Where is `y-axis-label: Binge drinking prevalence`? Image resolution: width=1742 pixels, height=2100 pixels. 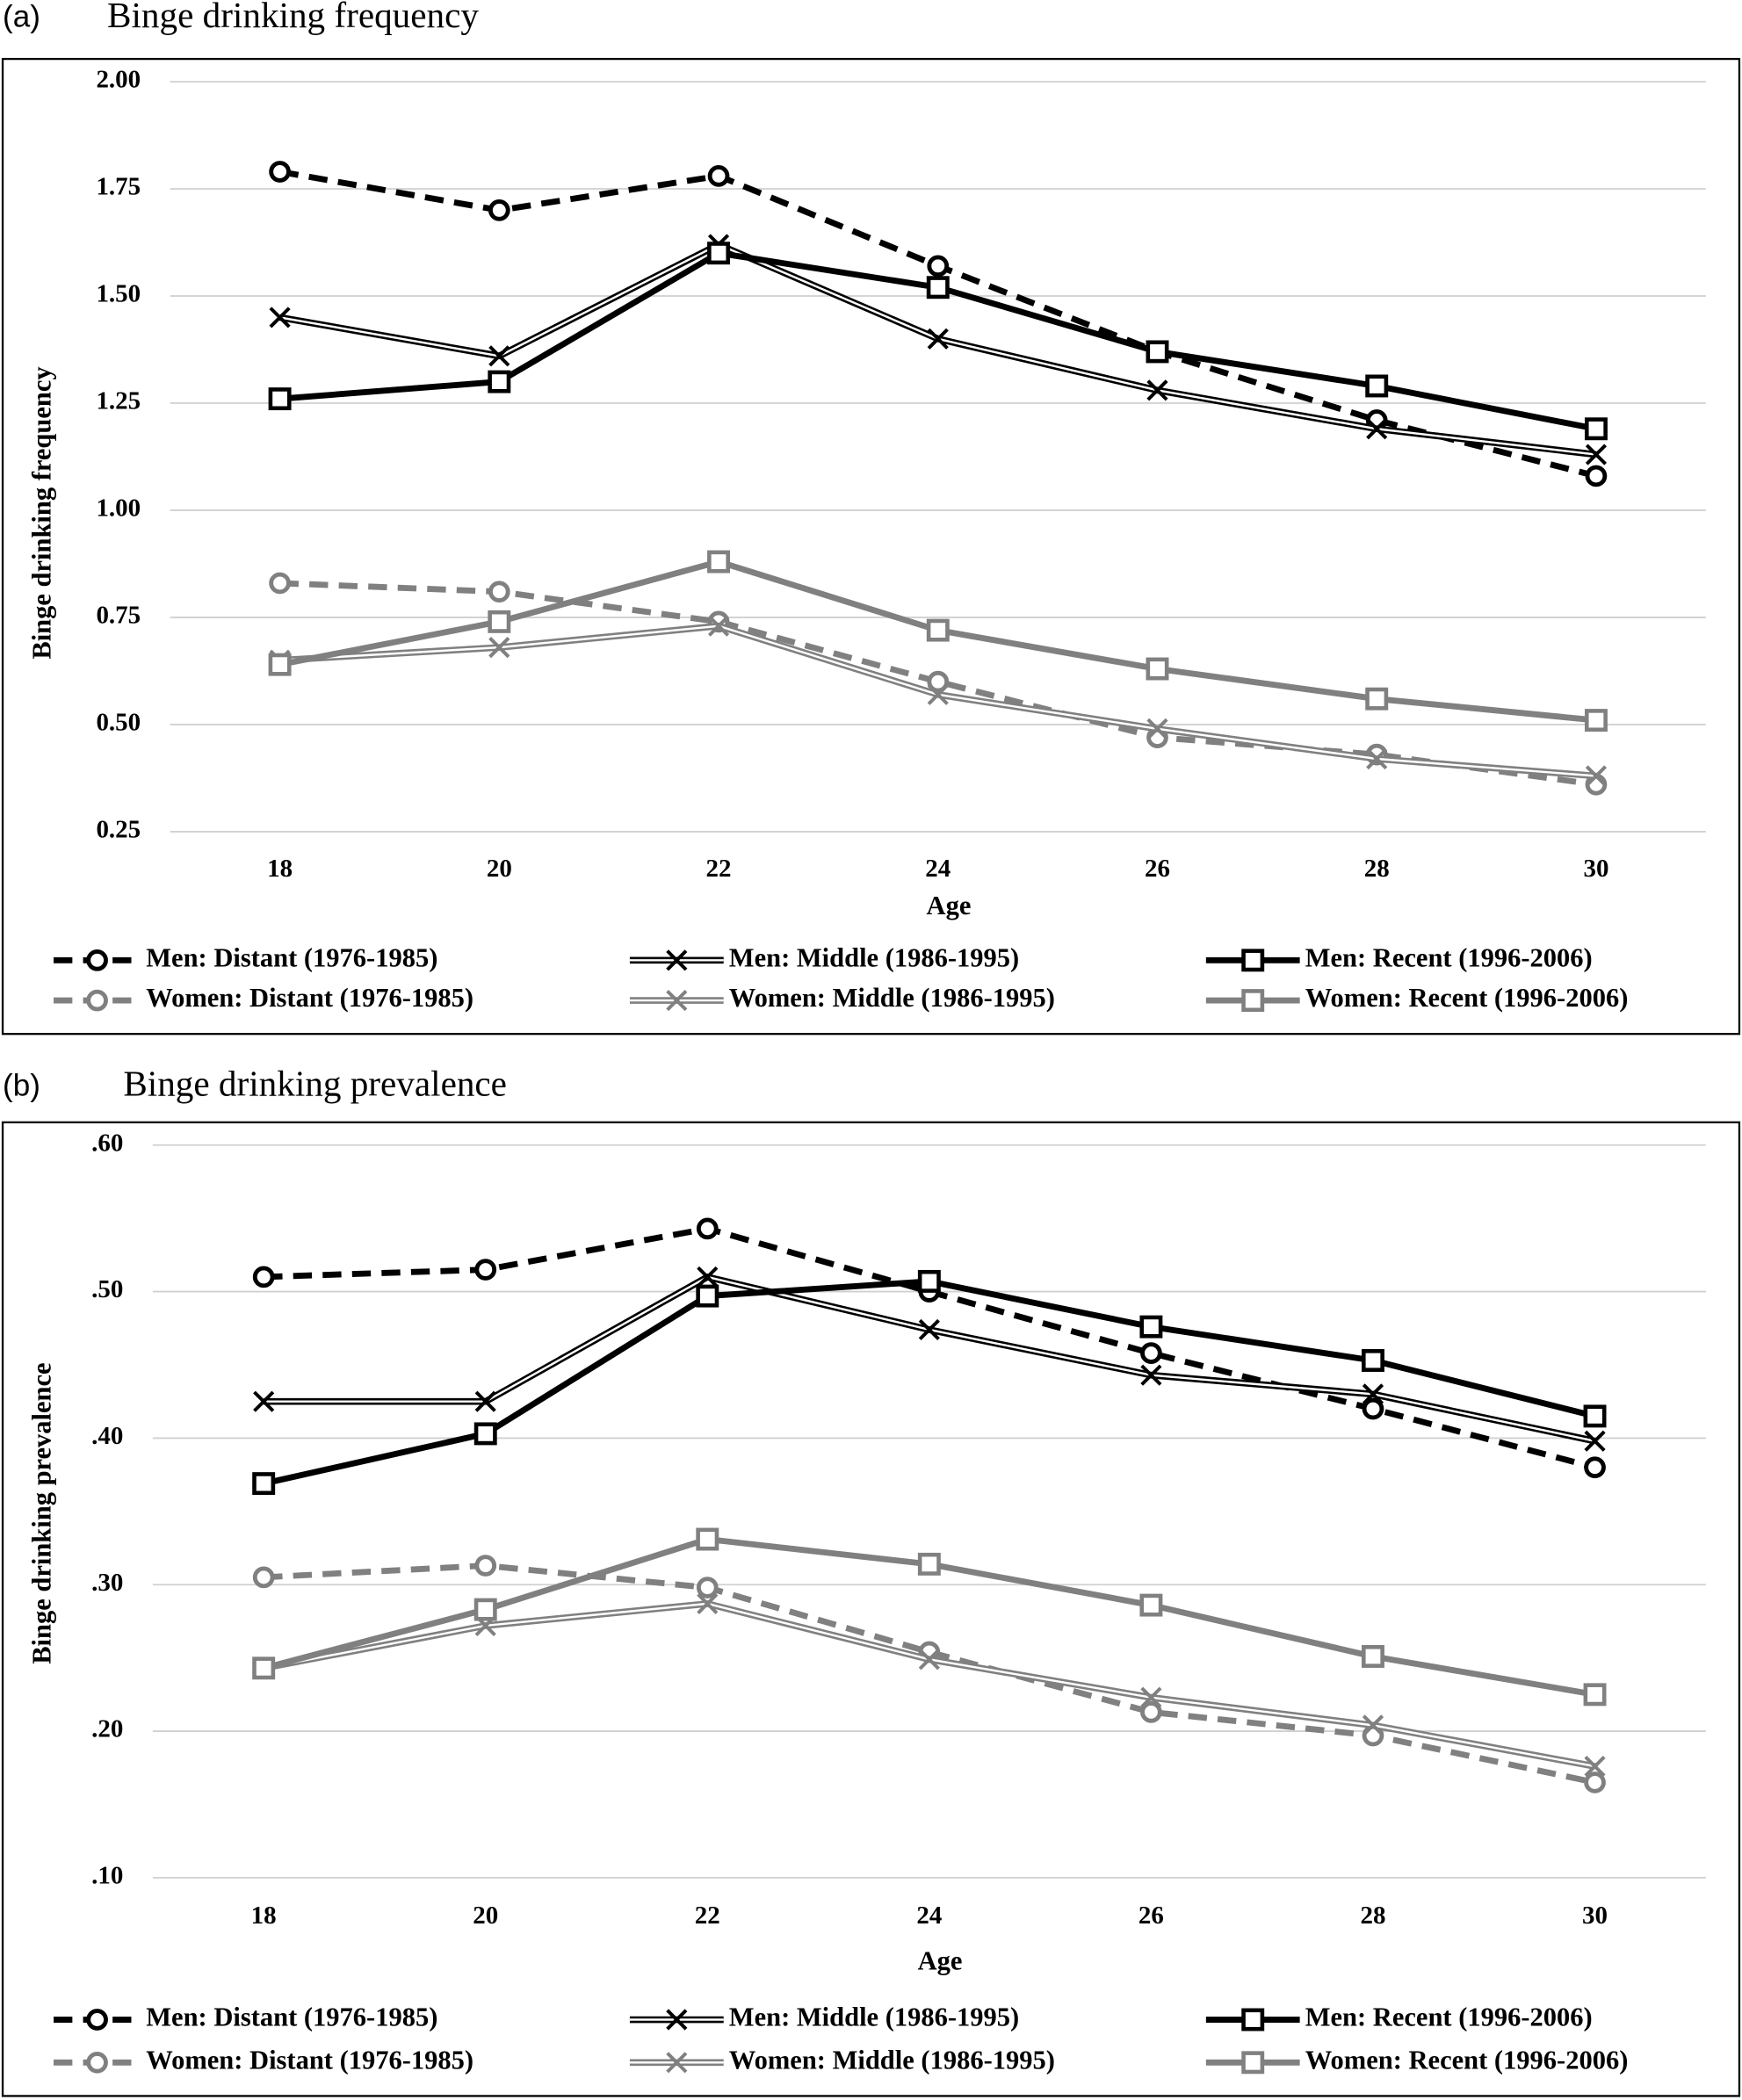
y-axis-label: Binge drinking prevalence is located at coordinates (41, 1512).